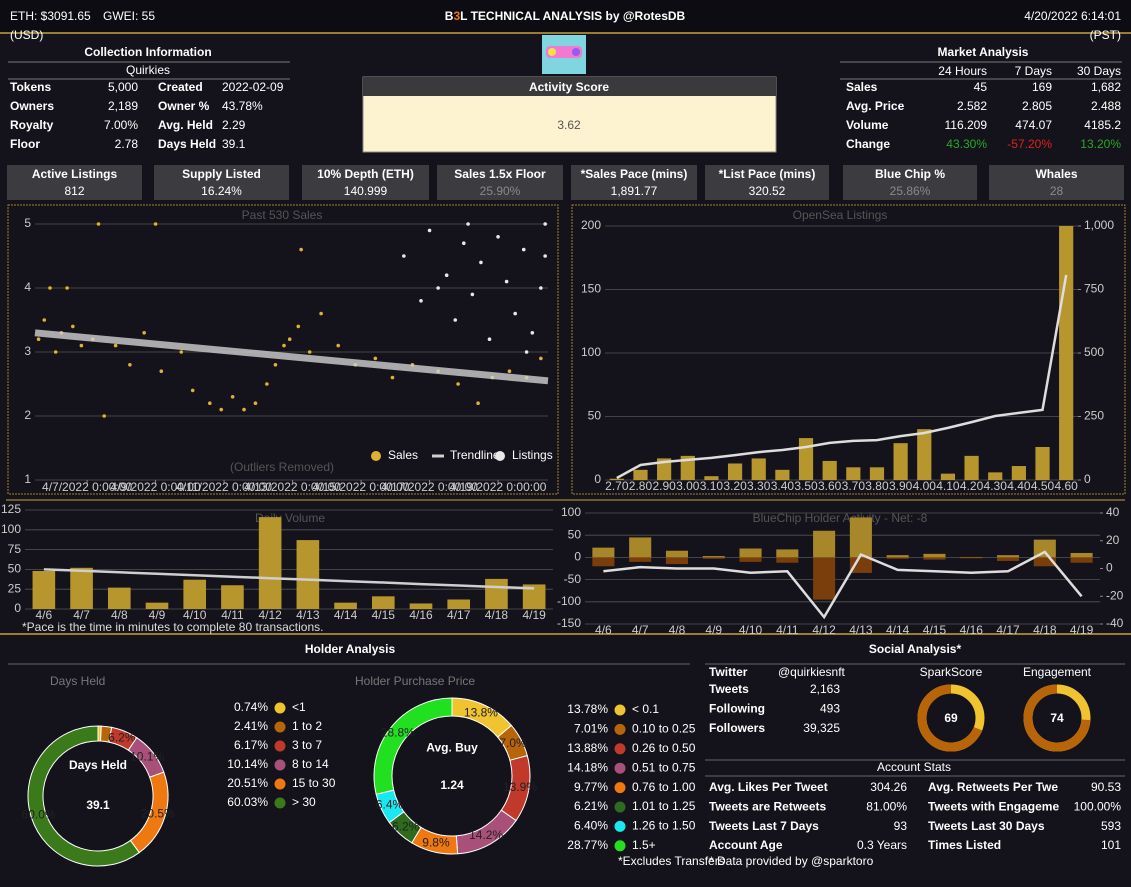 Image resolution: width=1131 pixels, height=887 pixels. I want to click on legend-value: 13.78%, so click(587, 709).